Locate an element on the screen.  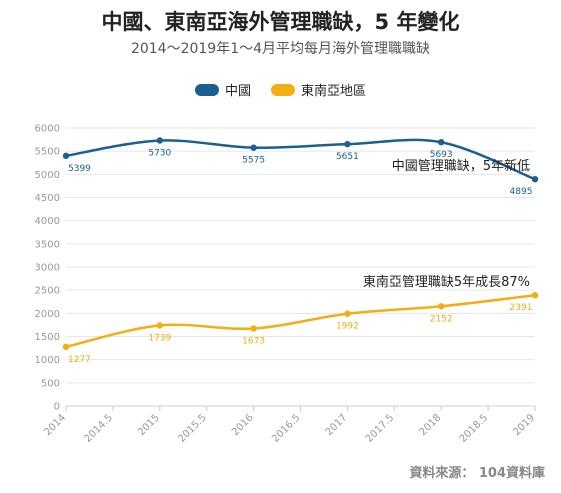
y-tick-label: 2500 is located at coordinates (47, 291).